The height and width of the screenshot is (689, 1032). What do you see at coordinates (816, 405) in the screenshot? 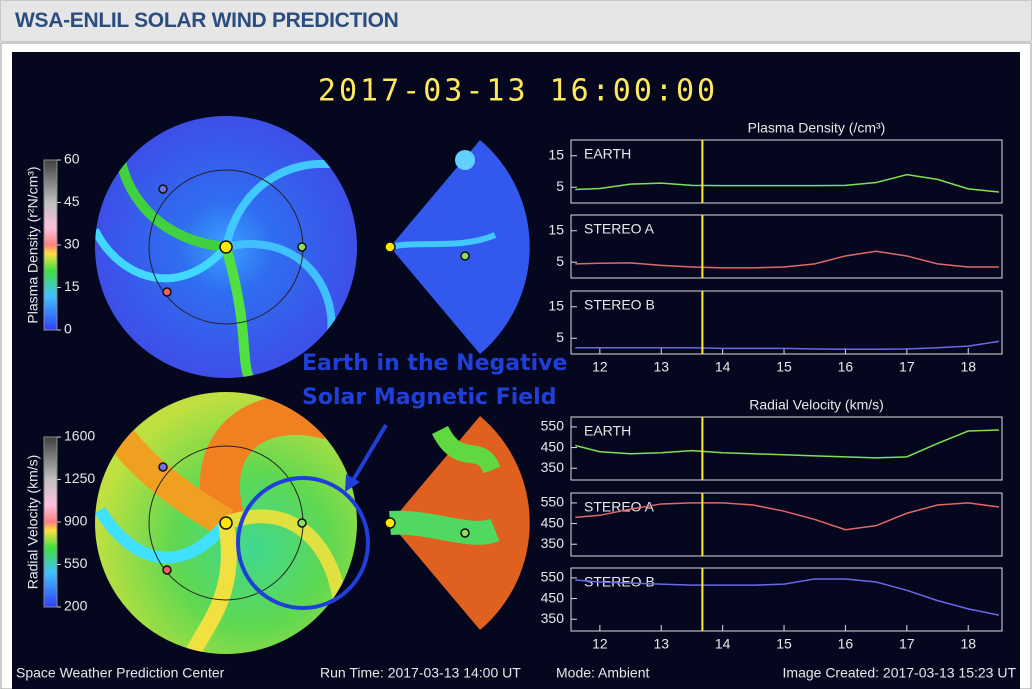
I see `chart-title: Radial Velocity (km/s)` at bounding box center [816, 405].